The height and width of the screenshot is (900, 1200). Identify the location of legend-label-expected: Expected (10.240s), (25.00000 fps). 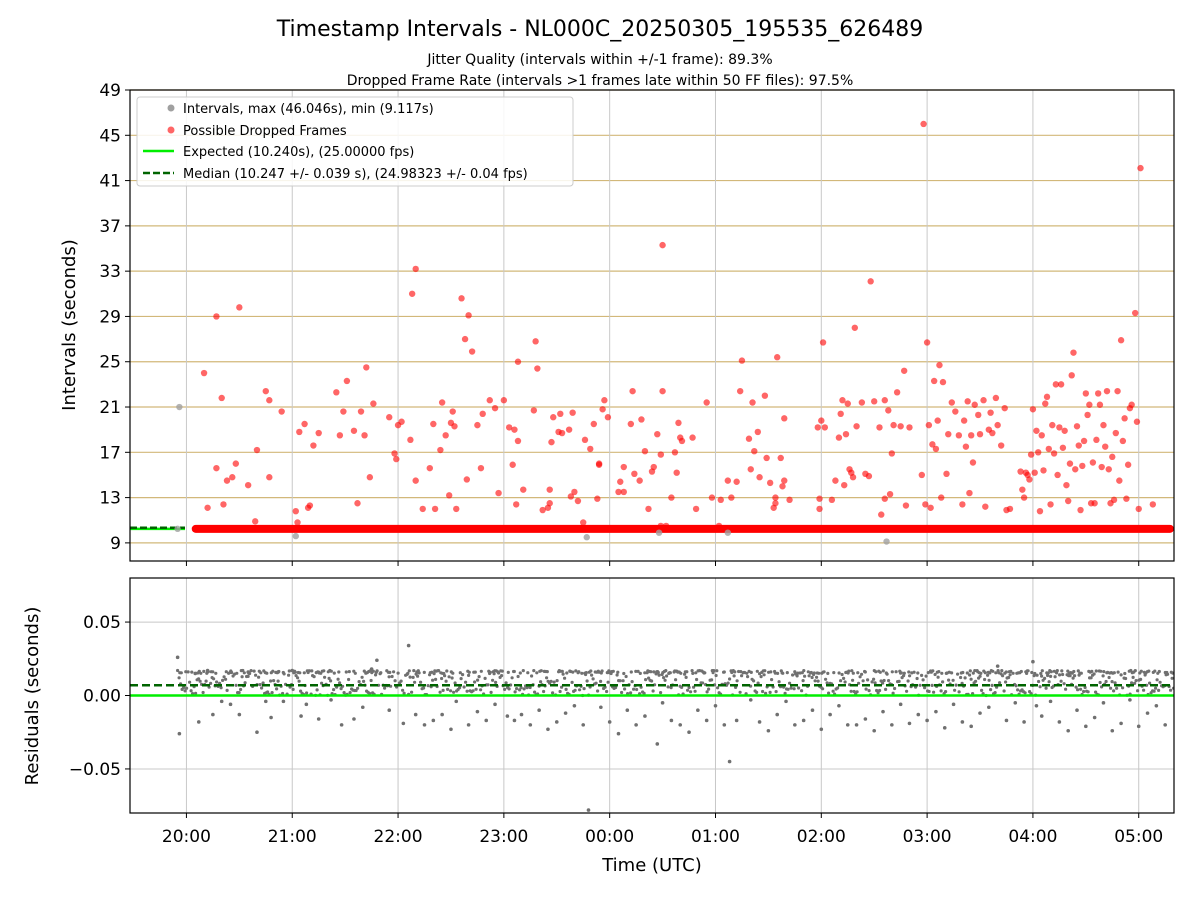
(298, 152).